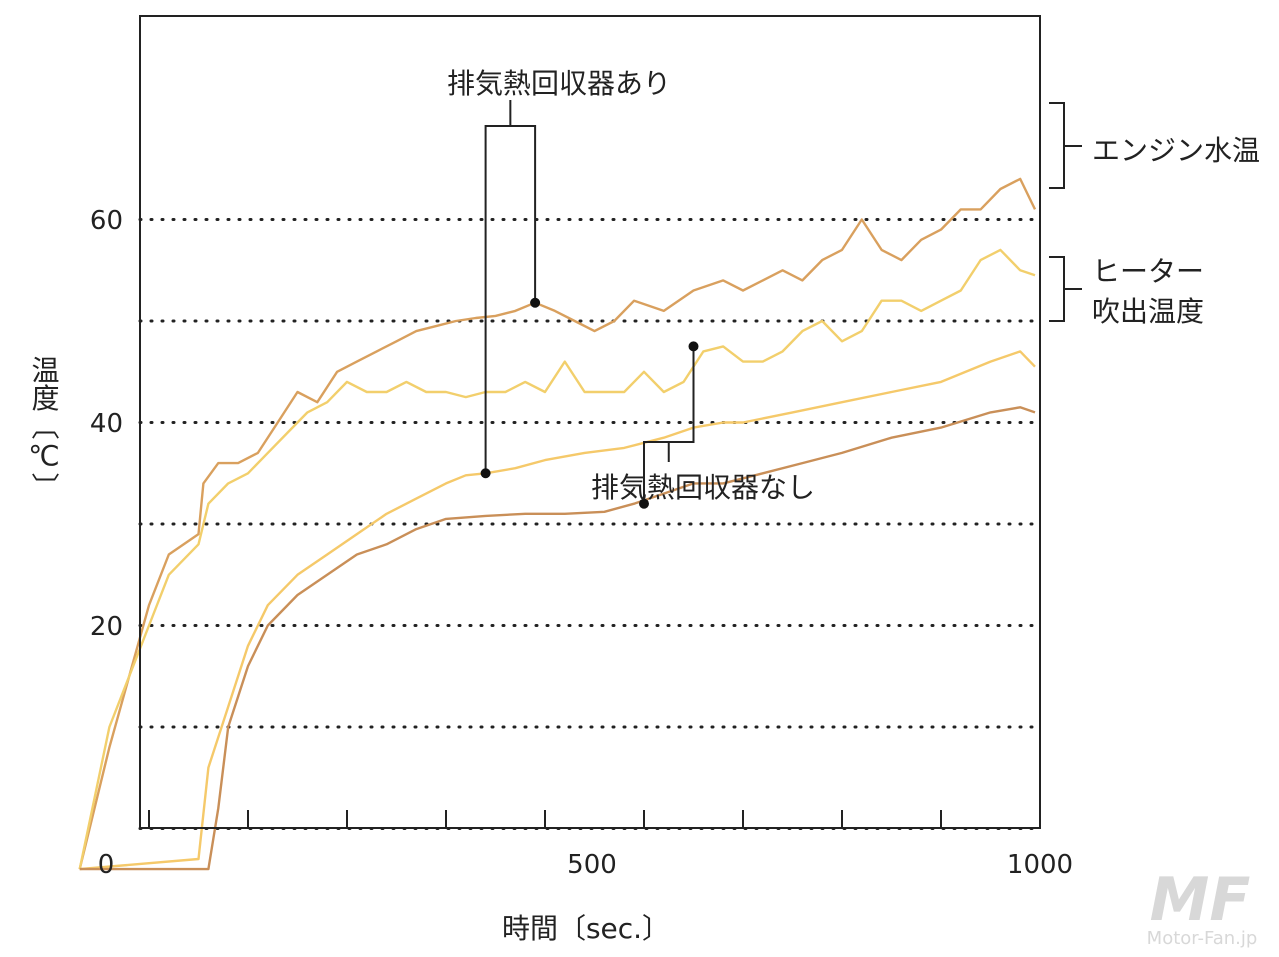 This screenshot has width=1279, height=957. I want to click on tick-layer, so click(545, 819).